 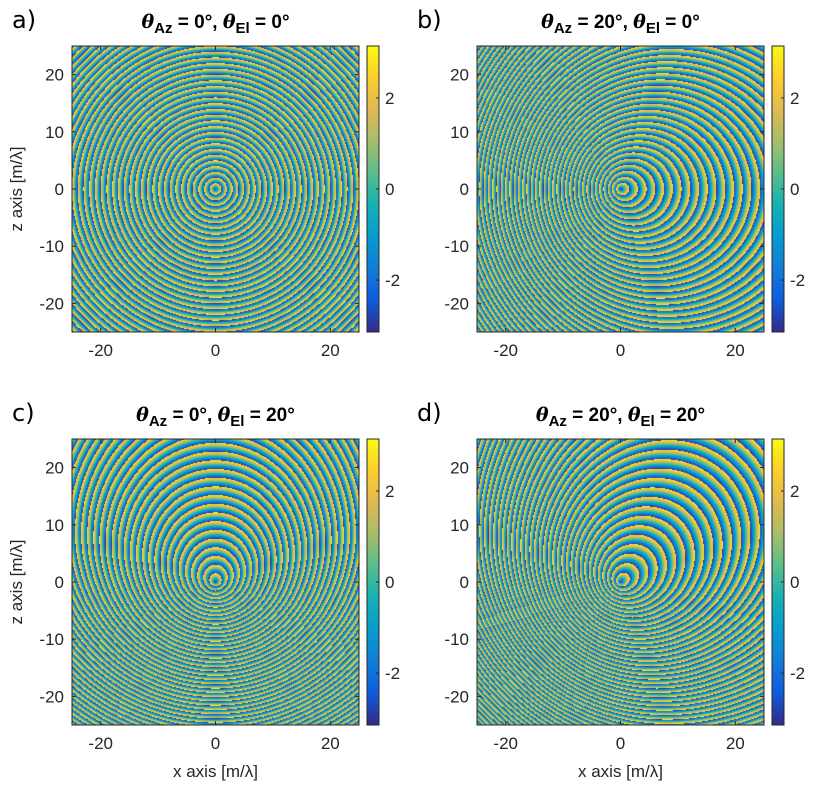 I want to click on panel-title: θAz = 0°, θEl = 20°, so click(x=215, y=417).